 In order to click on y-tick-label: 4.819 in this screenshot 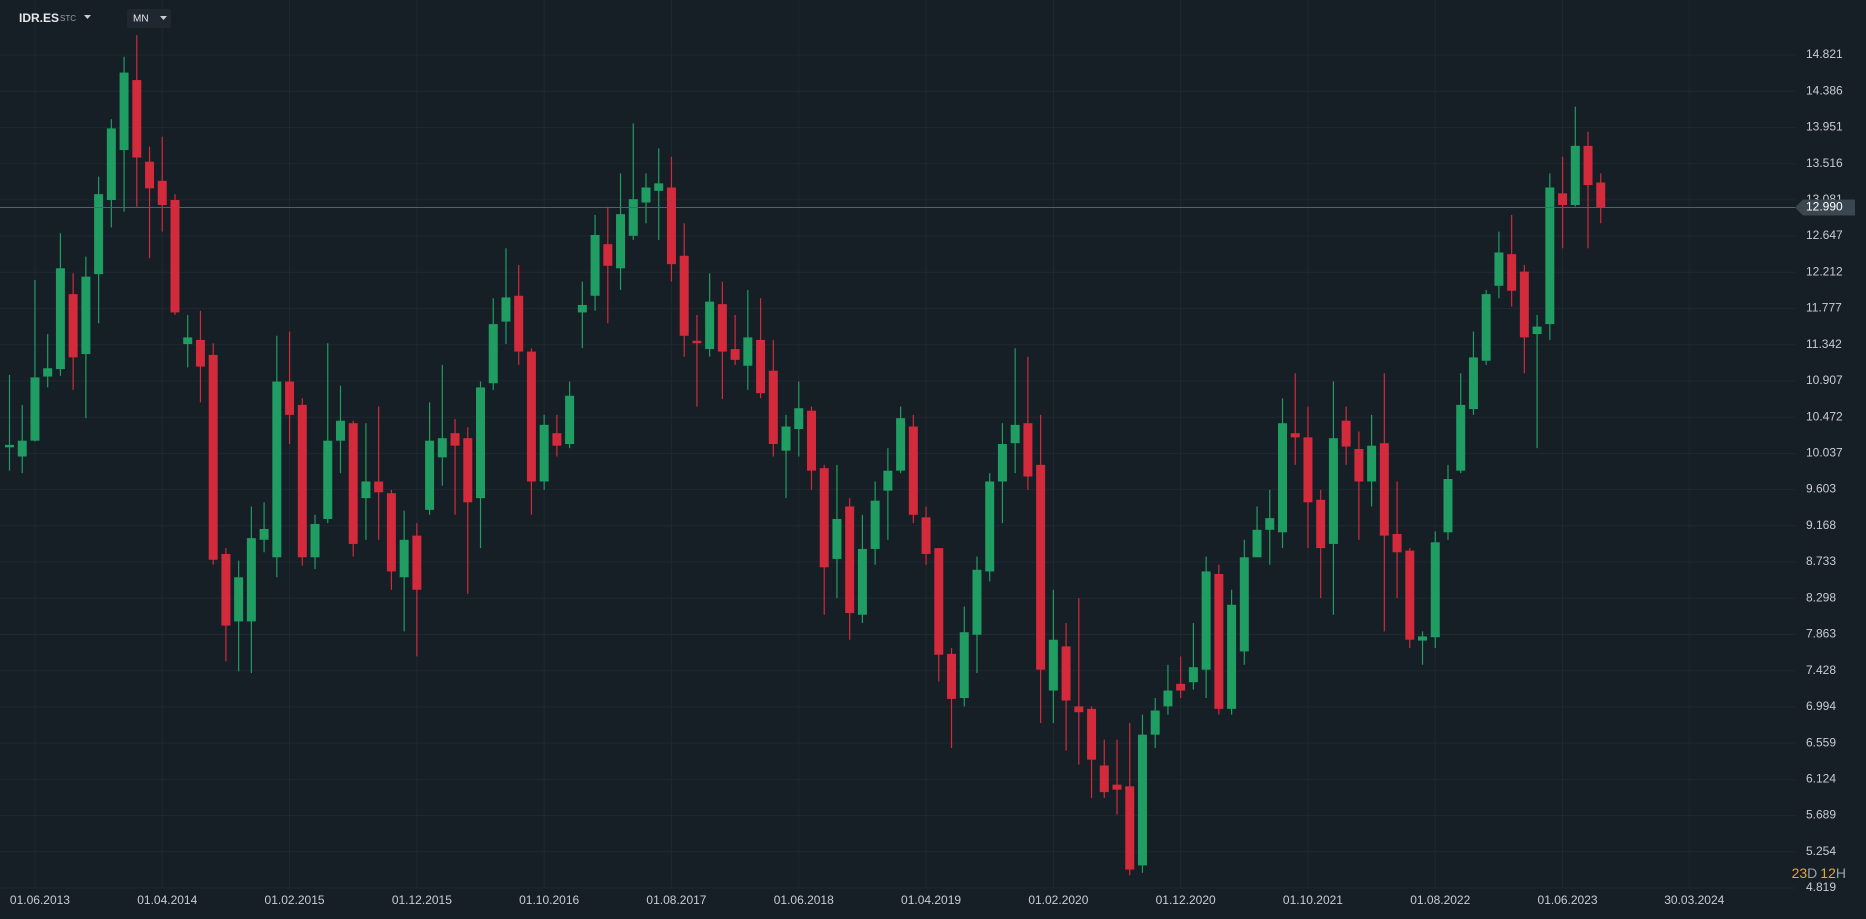, I will do `click(1821, 887)`.